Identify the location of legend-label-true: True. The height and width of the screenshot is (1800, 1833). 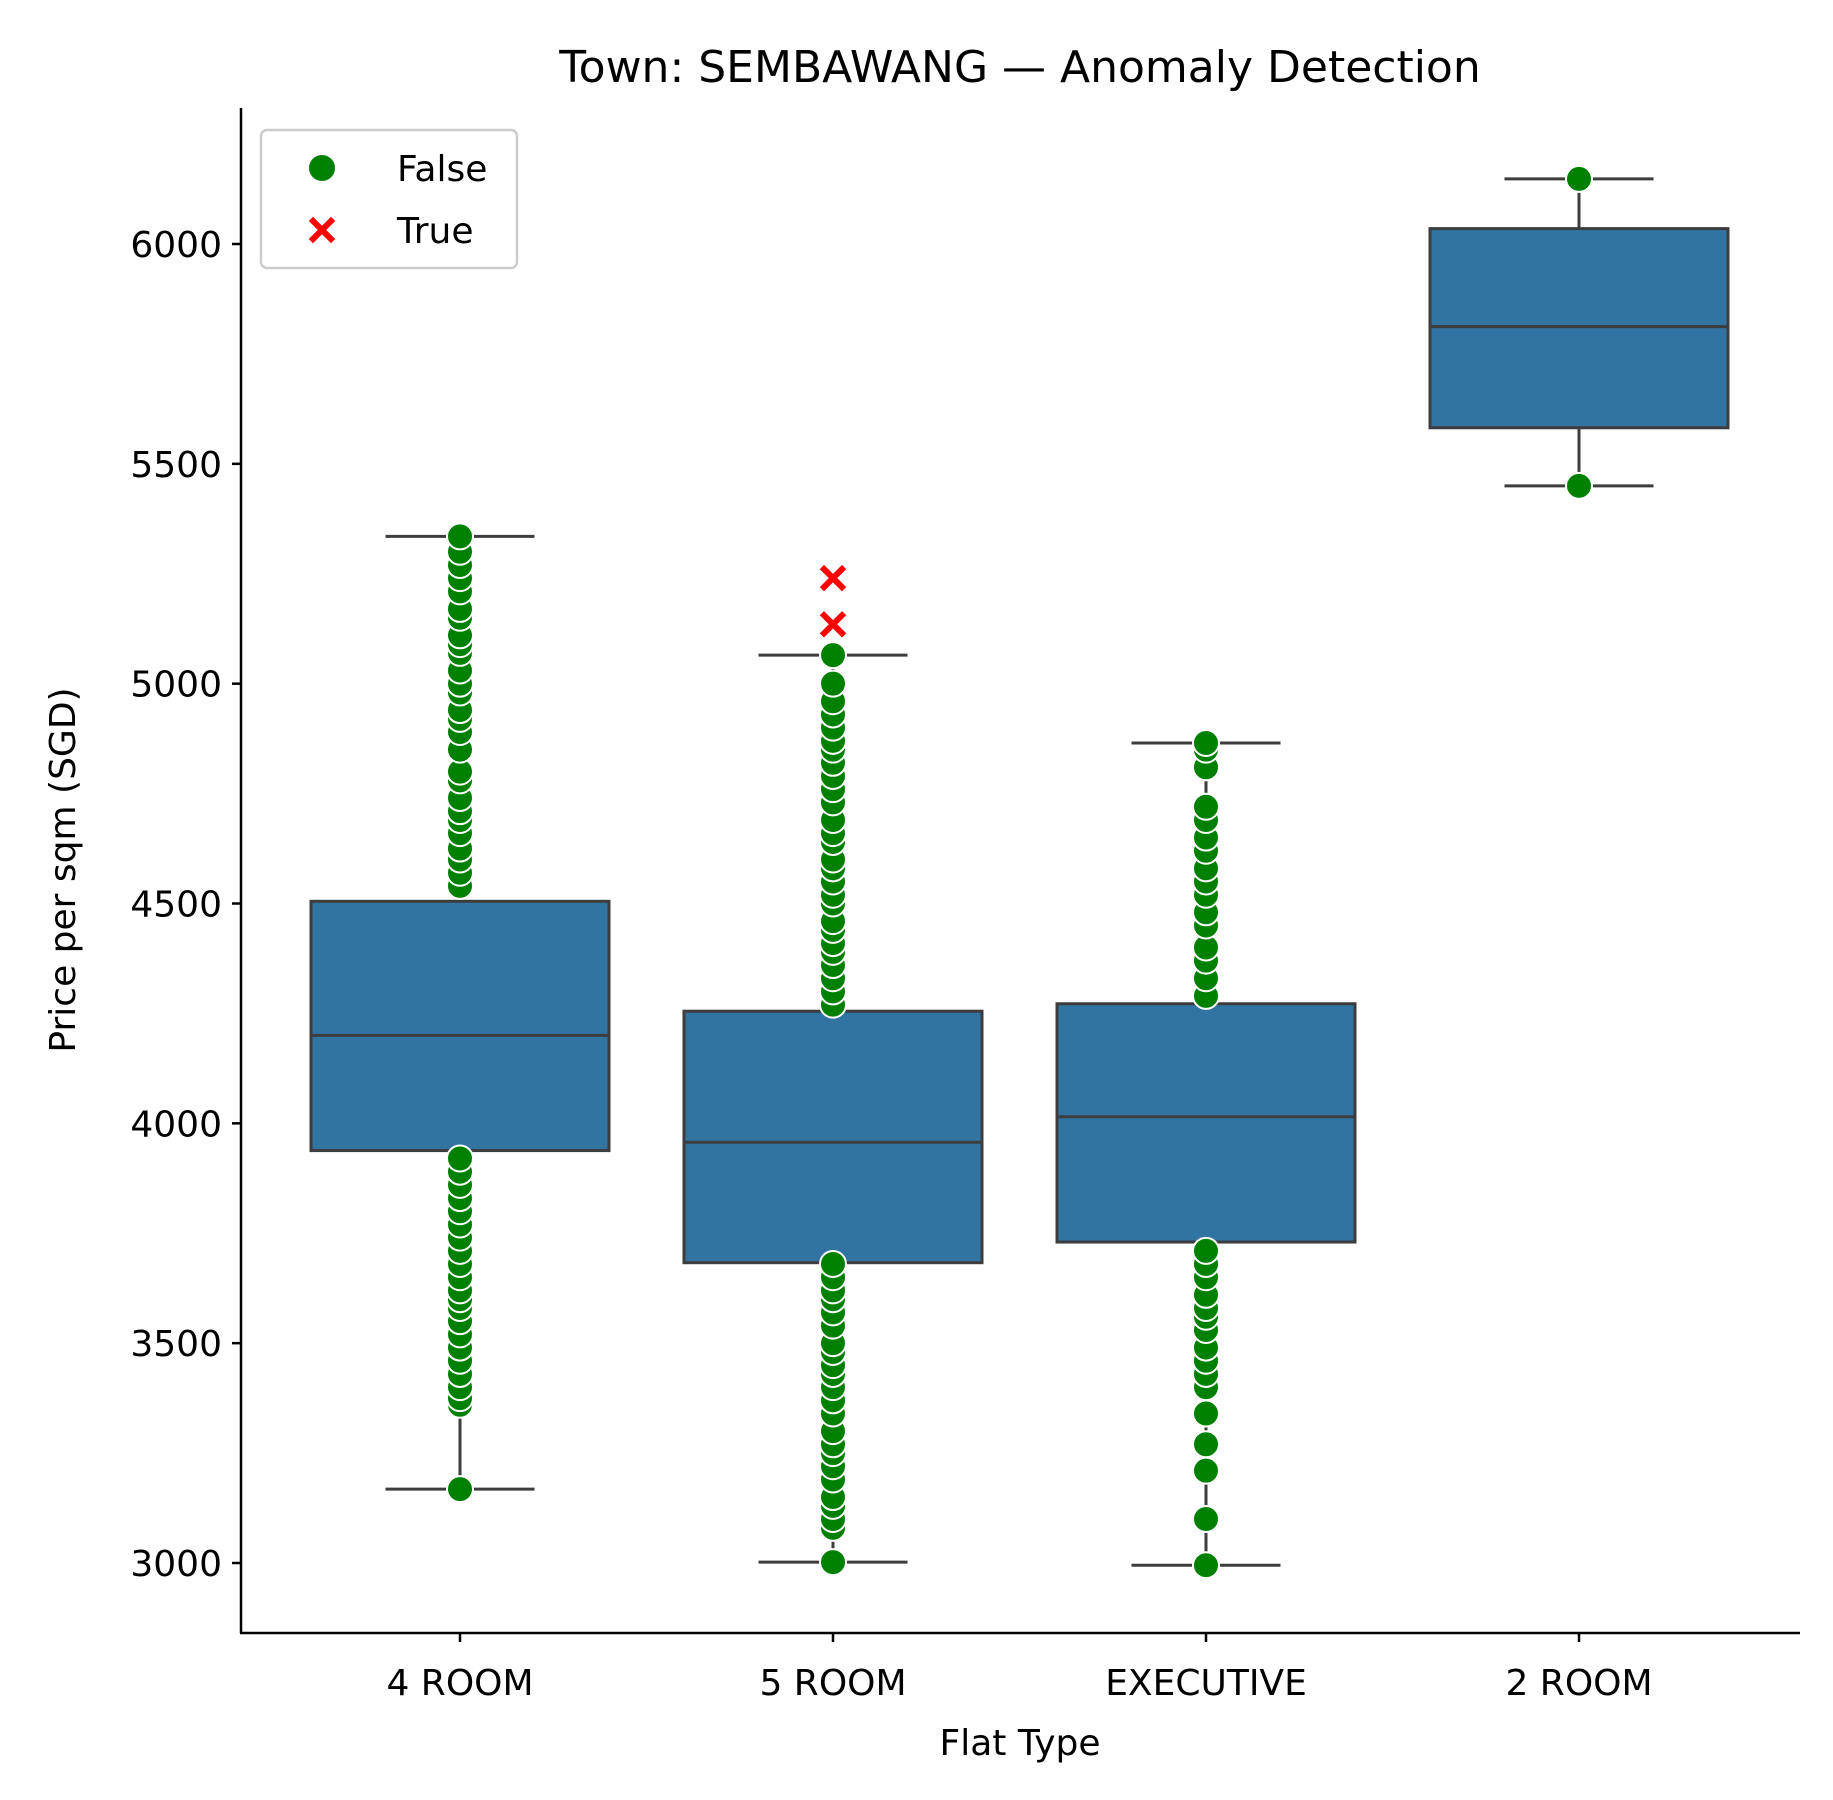
(434, 231).